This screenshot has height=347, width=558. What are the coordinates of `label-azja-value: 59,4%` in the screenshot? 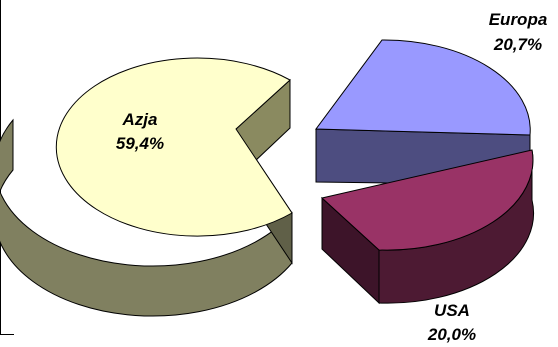 It's located at (140, 143).